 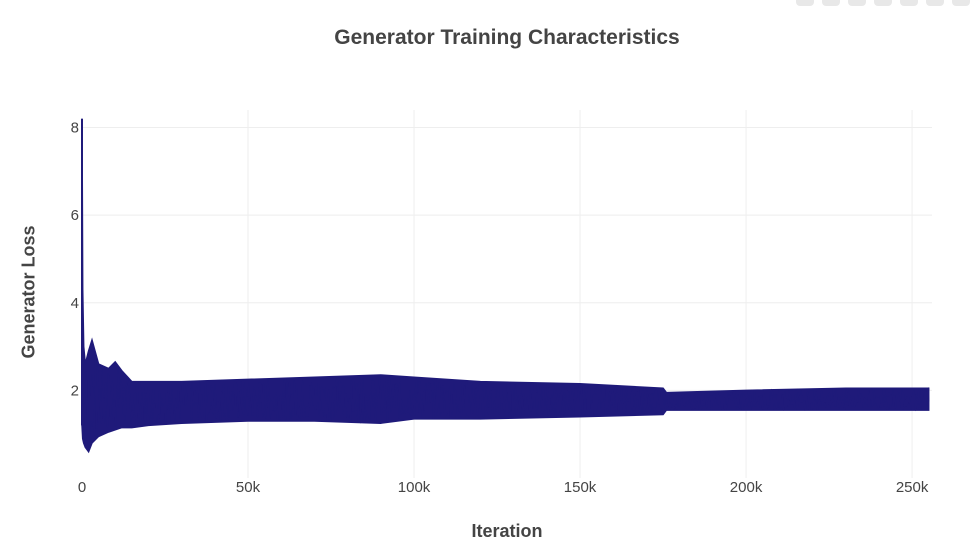 What do you see at coordinates (909, 3) in the screenshot?
I see `zoom-out-icon` at bounding box center [909, 3].